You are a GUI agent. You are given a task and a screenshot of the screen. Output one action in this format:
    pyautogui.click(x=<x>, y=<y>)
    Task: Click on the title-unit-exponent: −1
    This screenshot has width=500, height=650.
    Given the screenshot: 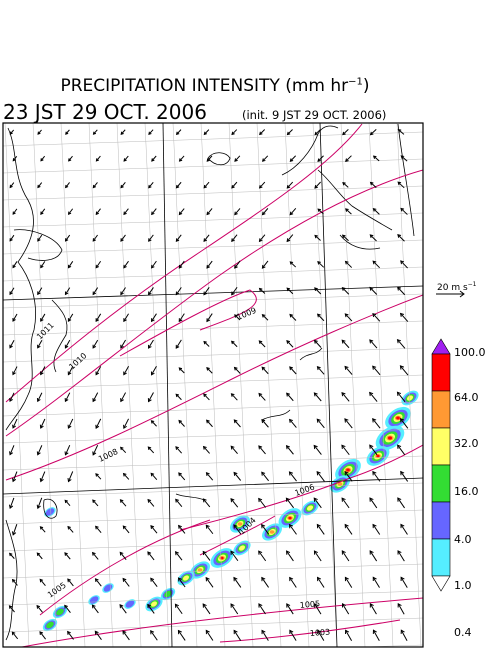 What is the action you would take?
    pyautogui.click(x=355, y=82)
    